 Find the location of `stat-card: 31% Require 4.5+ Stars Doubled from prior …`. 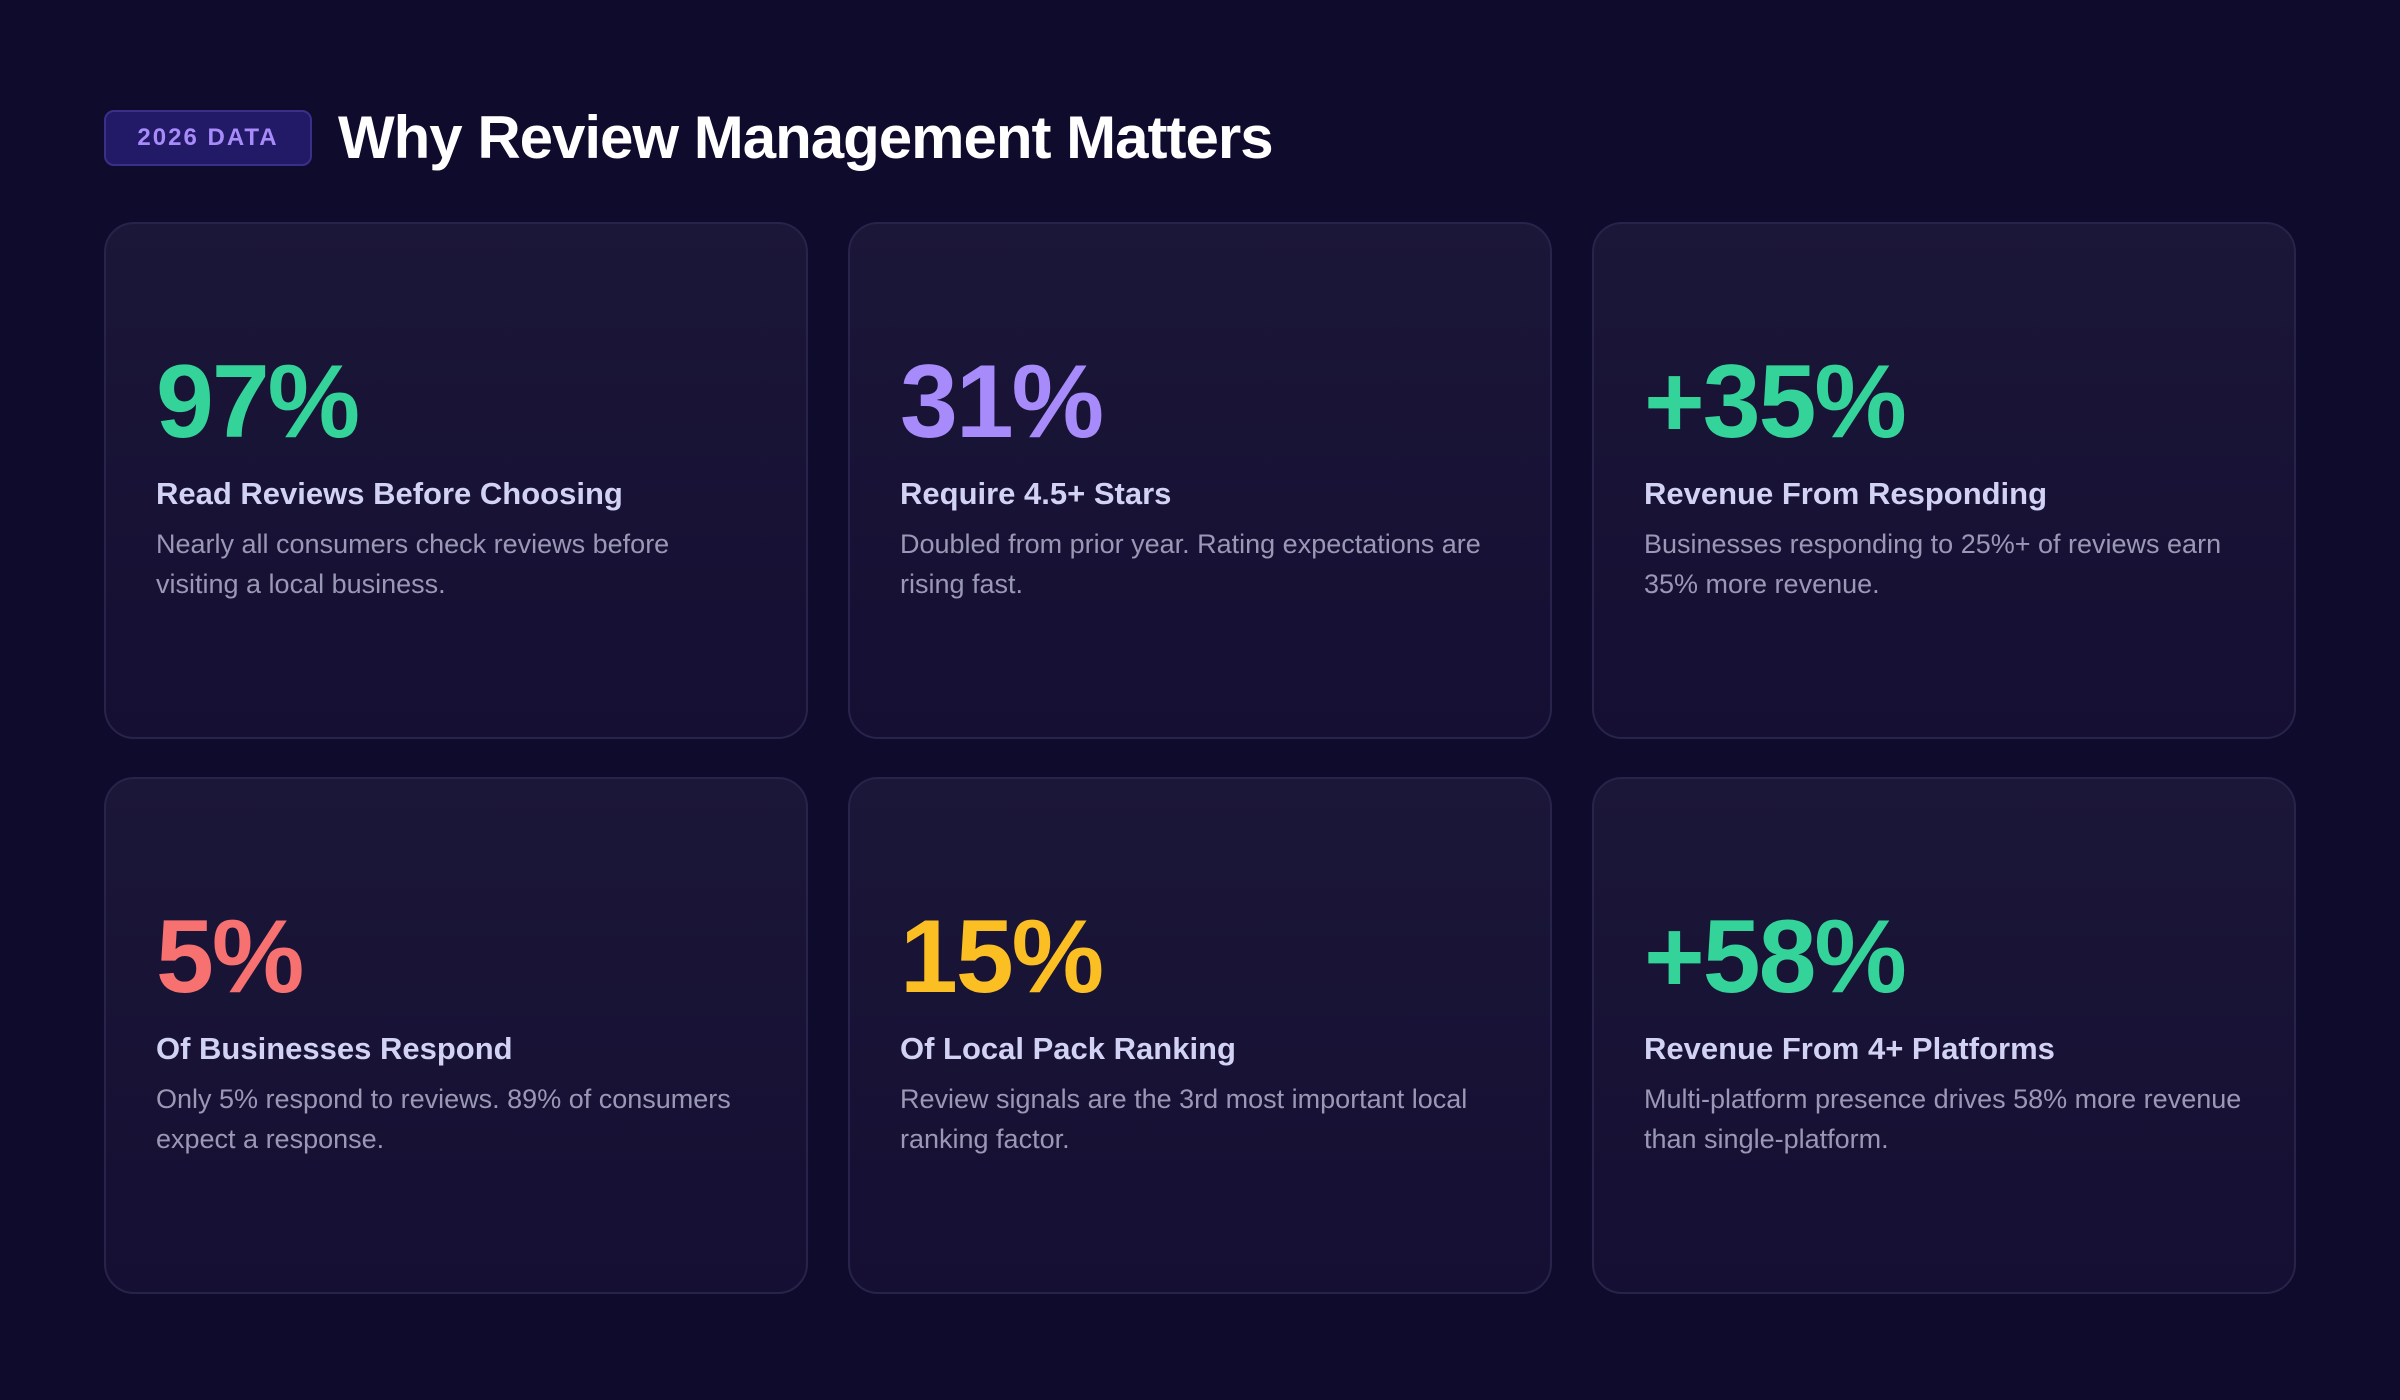

stat-card: 31% Require 4.5+ Stars Doubled from prior … is located at coordinates (1200, 480).